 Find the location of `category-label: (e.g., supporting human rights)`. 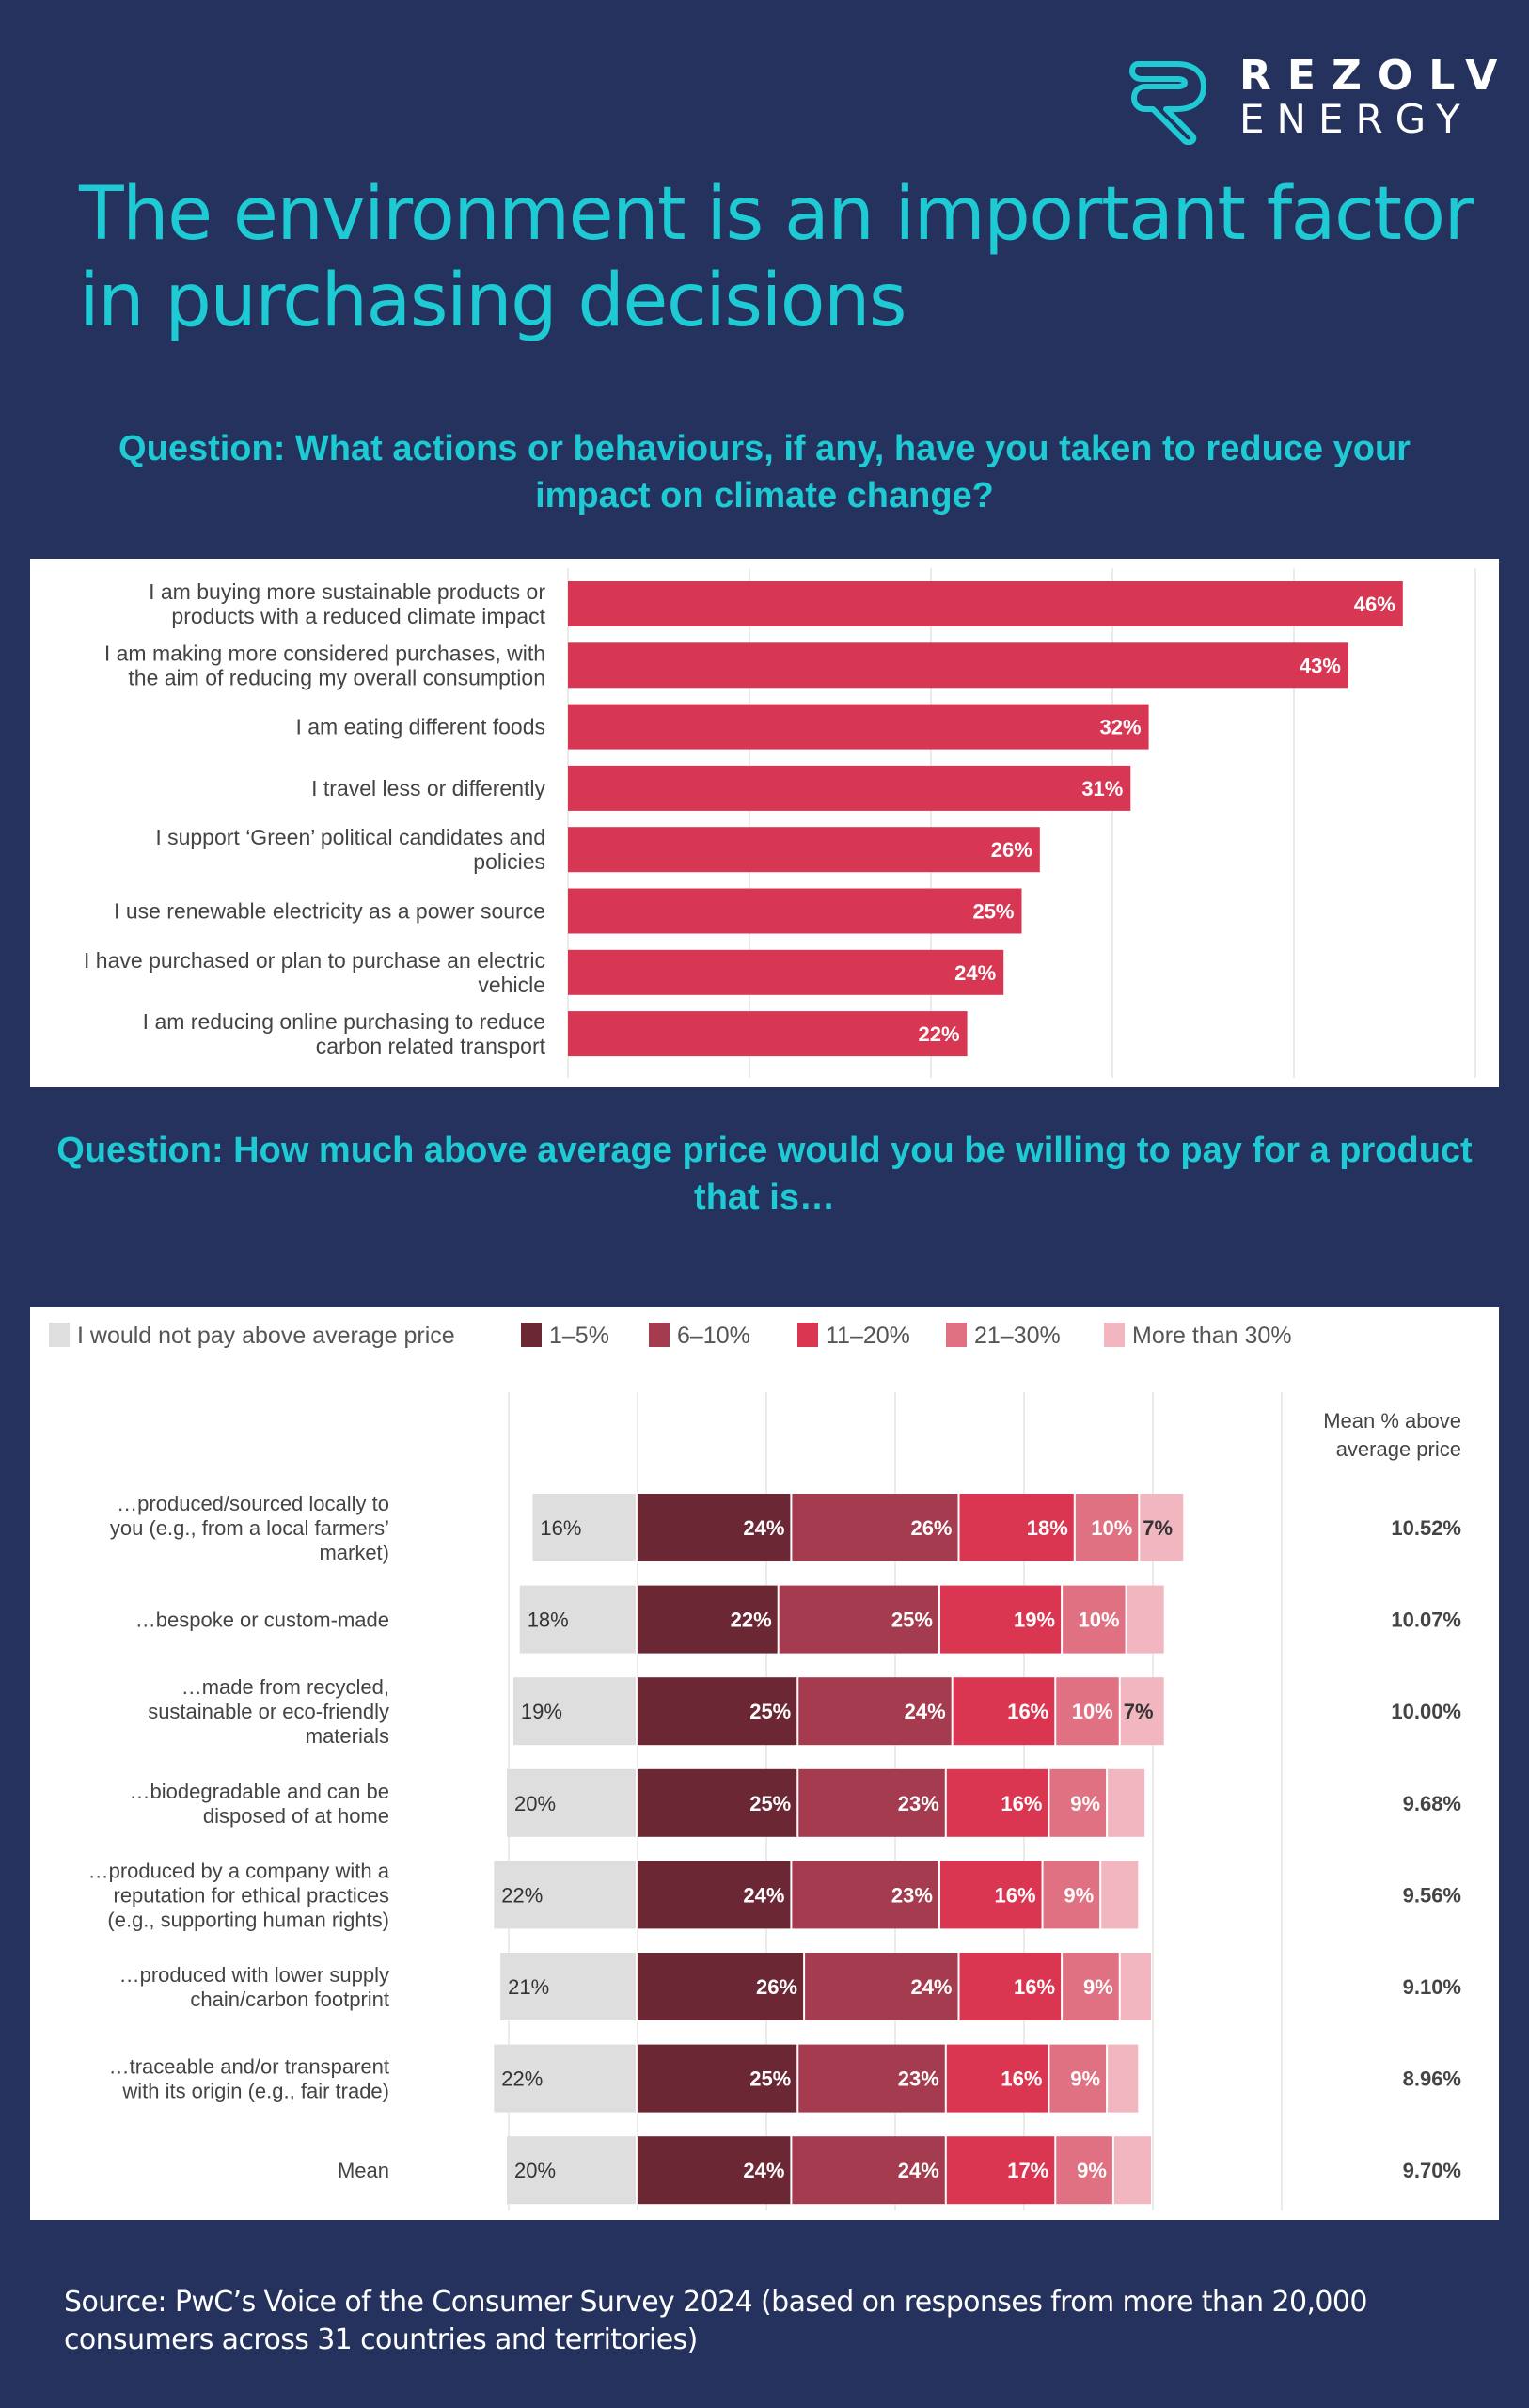

category-label: (e.g., supporting human rights) is located at coordinates (248, 1920).